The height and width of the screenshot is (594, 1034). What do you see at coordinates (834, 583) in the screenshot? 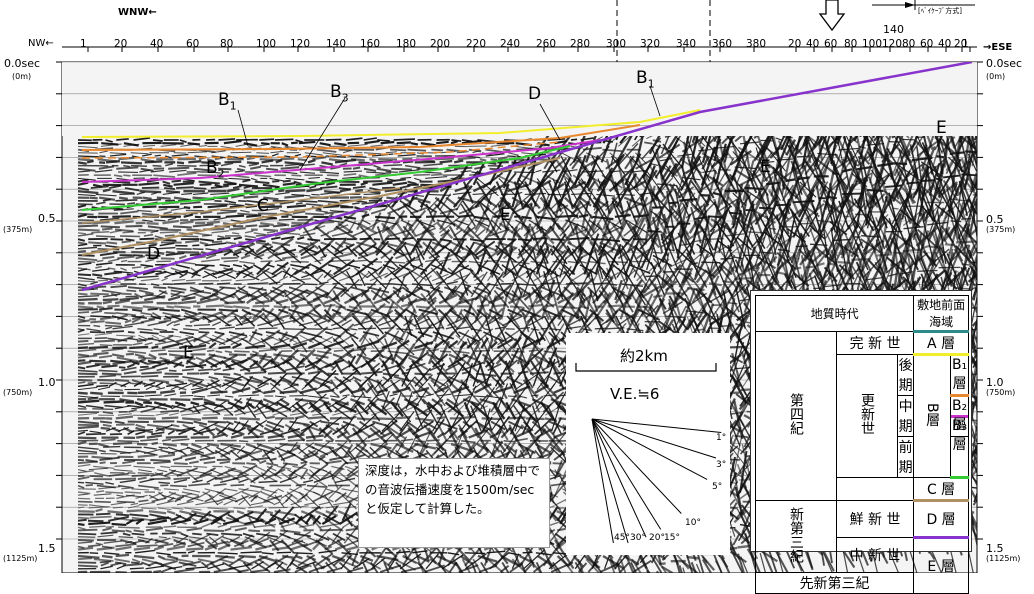
I see `legend-pre-neogene: 先新第三紀` at bounding box center [834, 583].